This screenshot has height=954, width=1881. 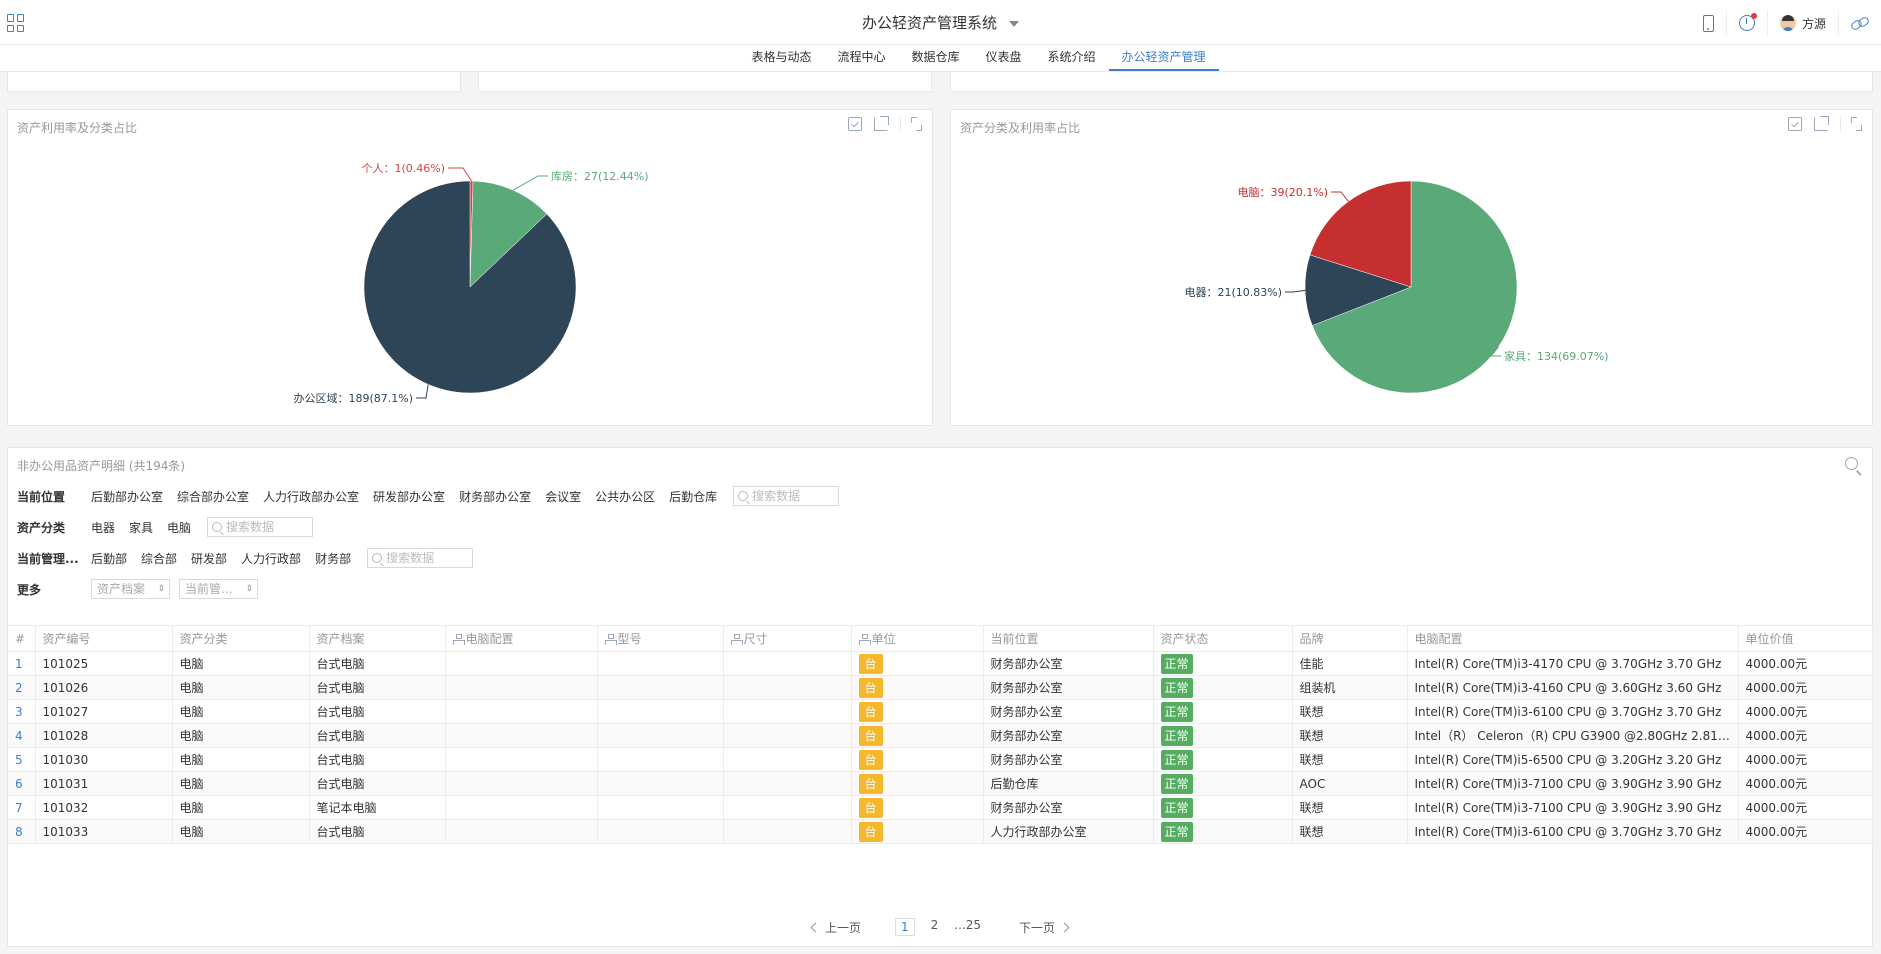 What do you see at coordinates (1860, 23) in the screenshot?
I see `link-icon` at bounding box center [1860, 23].